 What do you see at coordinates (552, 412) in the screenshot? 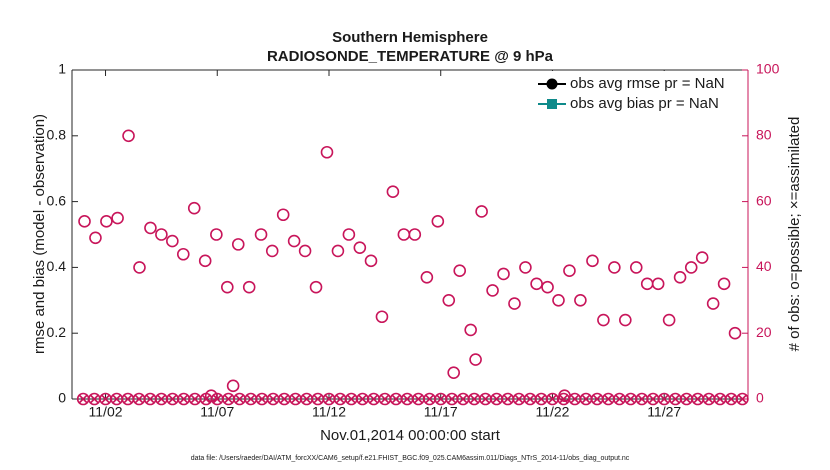
I see `x-tick-label: 11/22` at bounding box center [552, 412].